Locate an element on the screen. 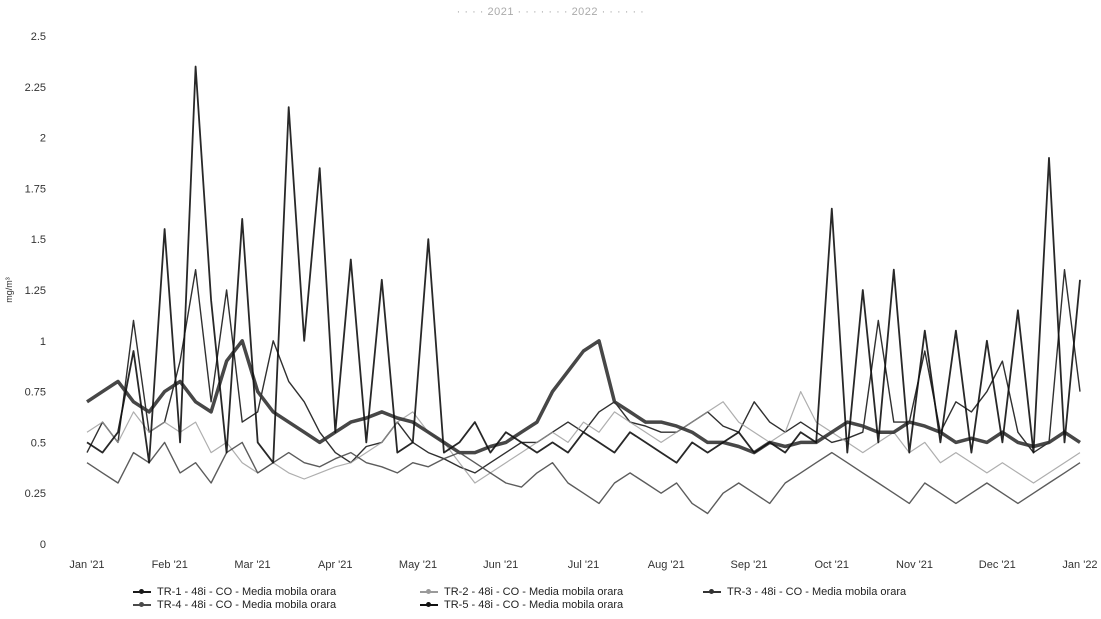 The height and width of the screenshot is (619, 1101). y-tick-label: 0.25 is located at coordinates (35, 494).